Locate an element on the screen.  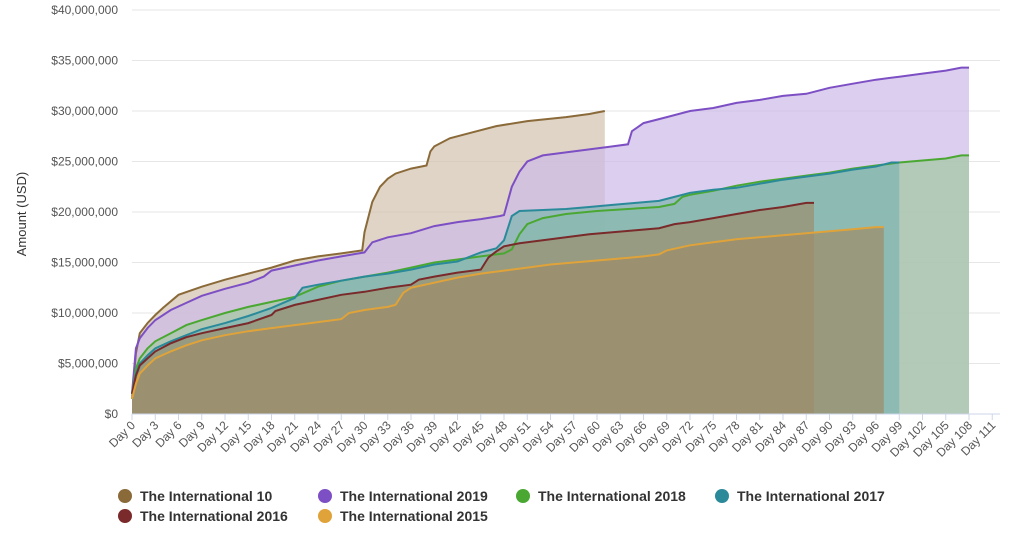
legend-item: The International 10 is located at coordinates (195, 496).